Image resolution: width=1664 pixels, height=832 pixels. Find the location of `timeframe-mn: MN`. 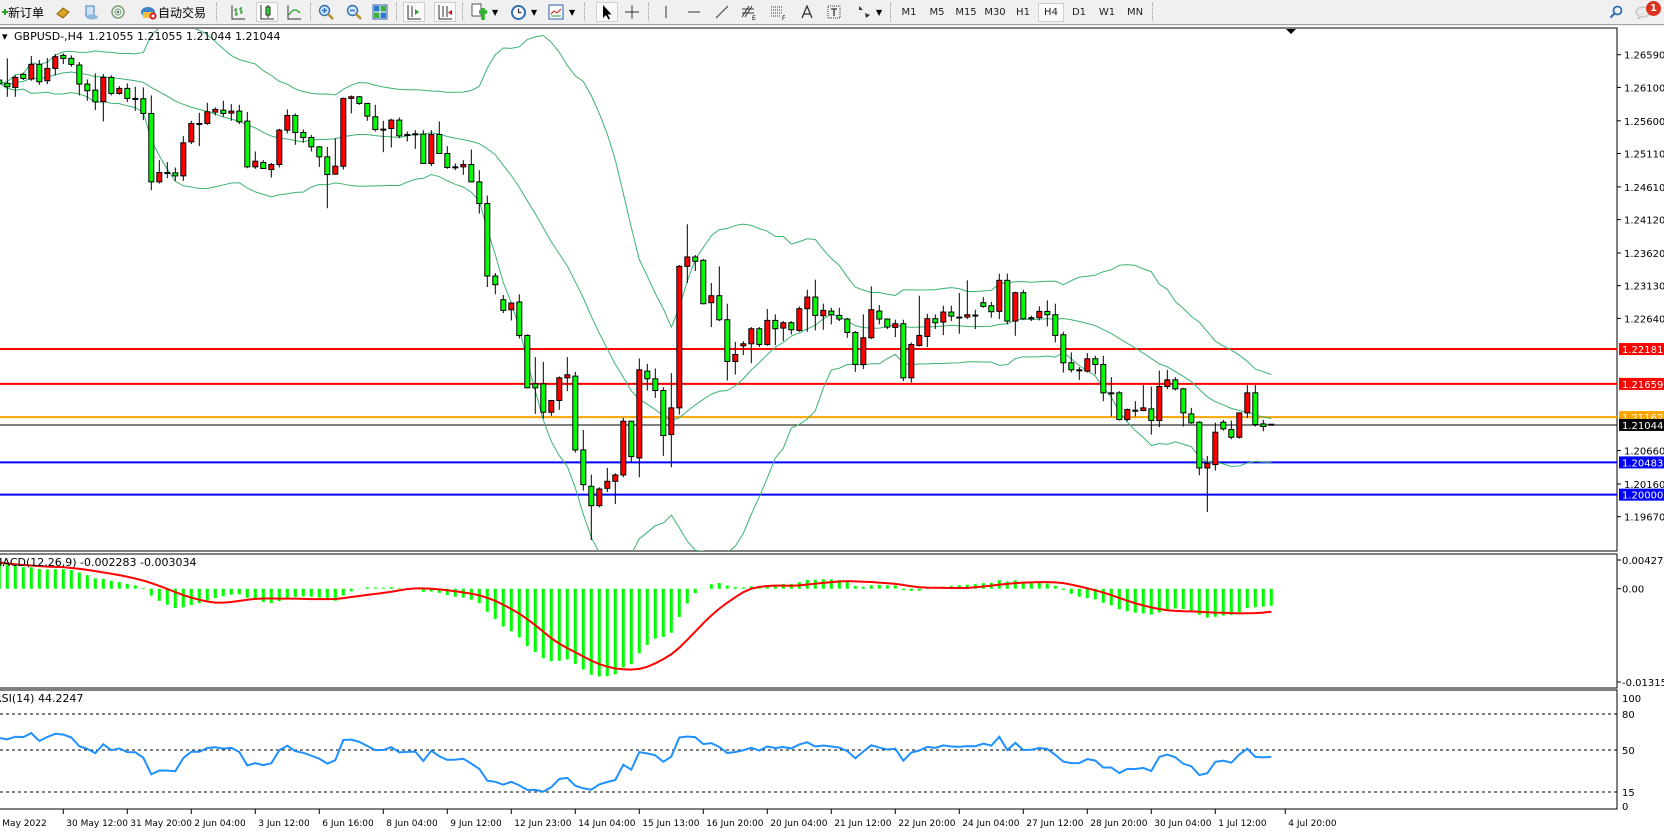

timeframe-mn: MN is located at coordinates (1135, 12).